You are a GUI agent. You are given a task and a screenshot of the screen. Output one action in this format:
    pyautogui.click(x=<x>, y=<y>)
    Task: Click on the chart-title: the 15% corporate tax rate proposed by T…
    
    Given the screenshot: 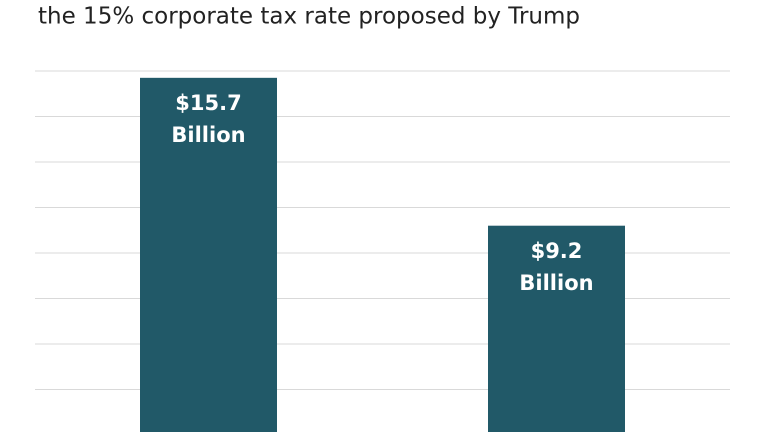 What is the action you would take?
    pyautogui.click(x=309, y=17)
    